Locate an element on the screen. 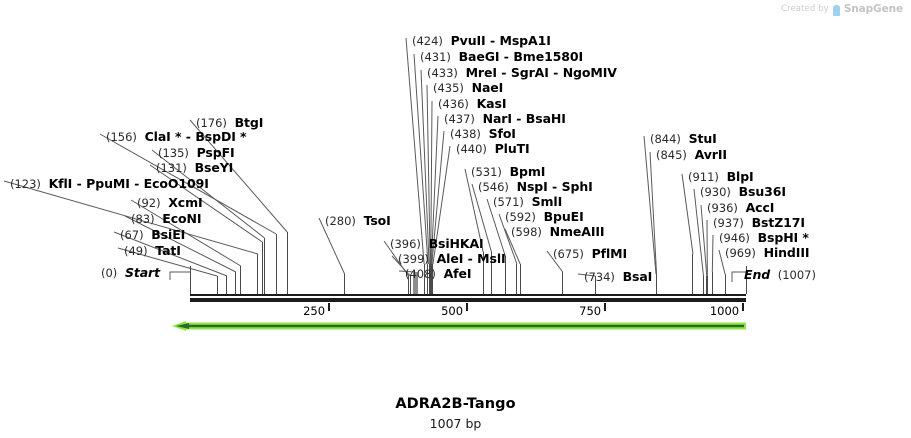 Image resolution: width=911 pixels, height=438 pixels. enzyme-name: SmlI is located at coordinates (547, 201).